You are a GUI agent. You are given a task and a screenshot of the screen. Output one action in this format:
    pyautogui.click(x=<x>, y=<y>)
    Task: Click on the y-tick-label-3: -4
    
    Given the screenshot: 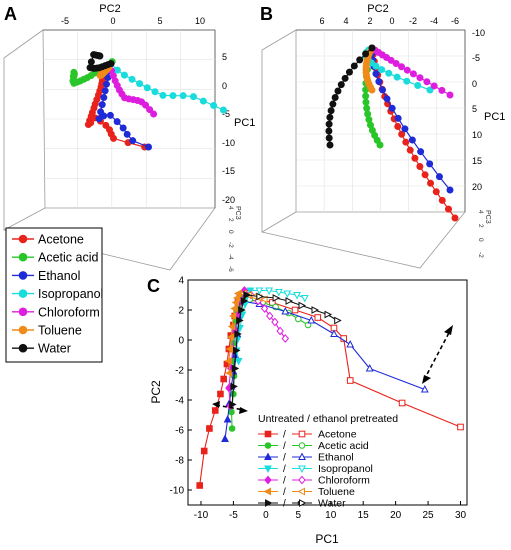 What is the action you would take?
    pyautogui.click(x=179, y=401)
    